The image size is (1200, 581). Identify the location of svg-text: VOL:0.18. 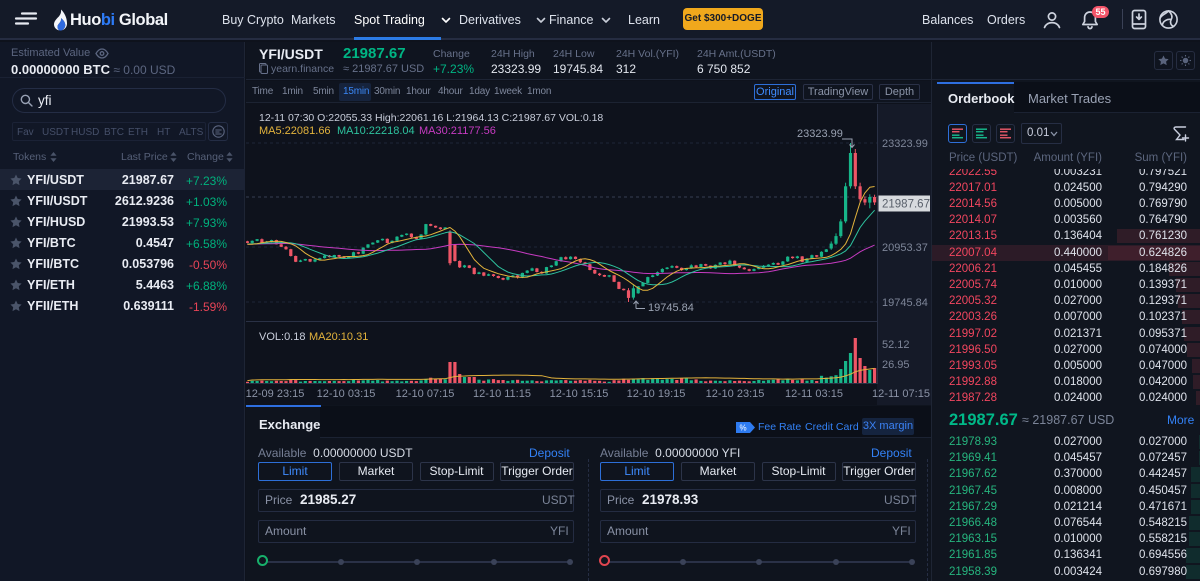
(282, 337).